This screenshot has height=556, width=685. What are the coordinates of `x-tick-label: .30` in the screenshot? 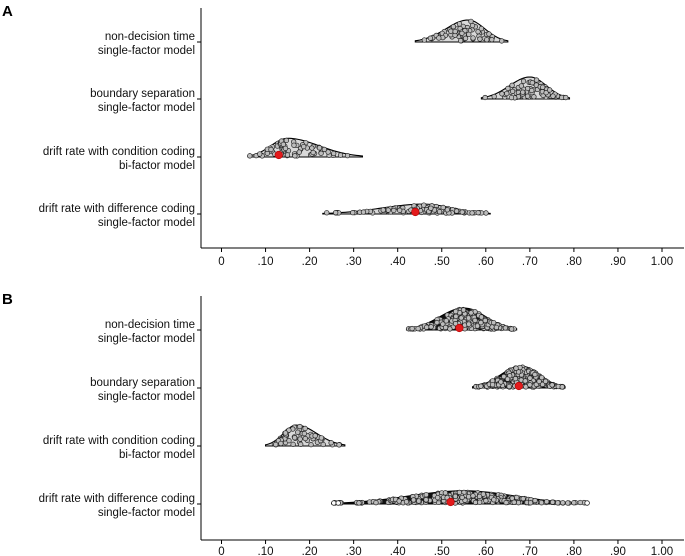 It's located at (354, 551).